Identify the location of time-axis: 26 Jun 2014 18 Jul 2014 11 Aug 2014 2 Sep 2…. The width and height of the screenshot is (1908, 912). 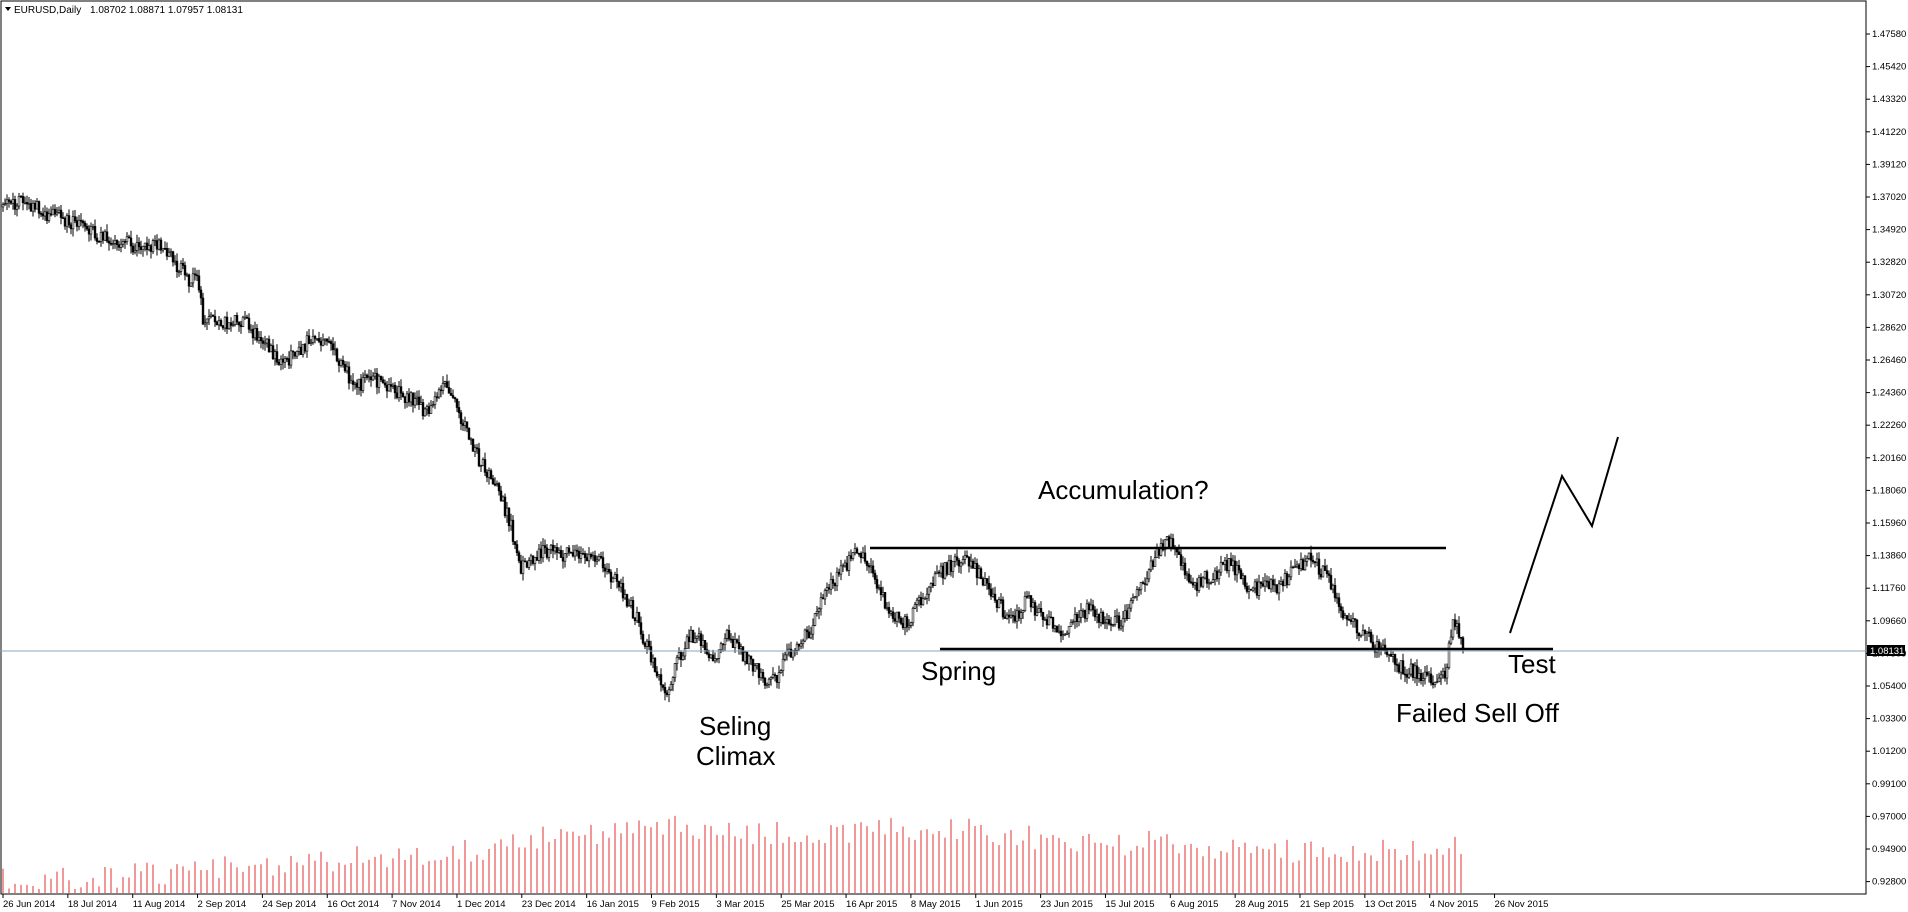
(775, 902).